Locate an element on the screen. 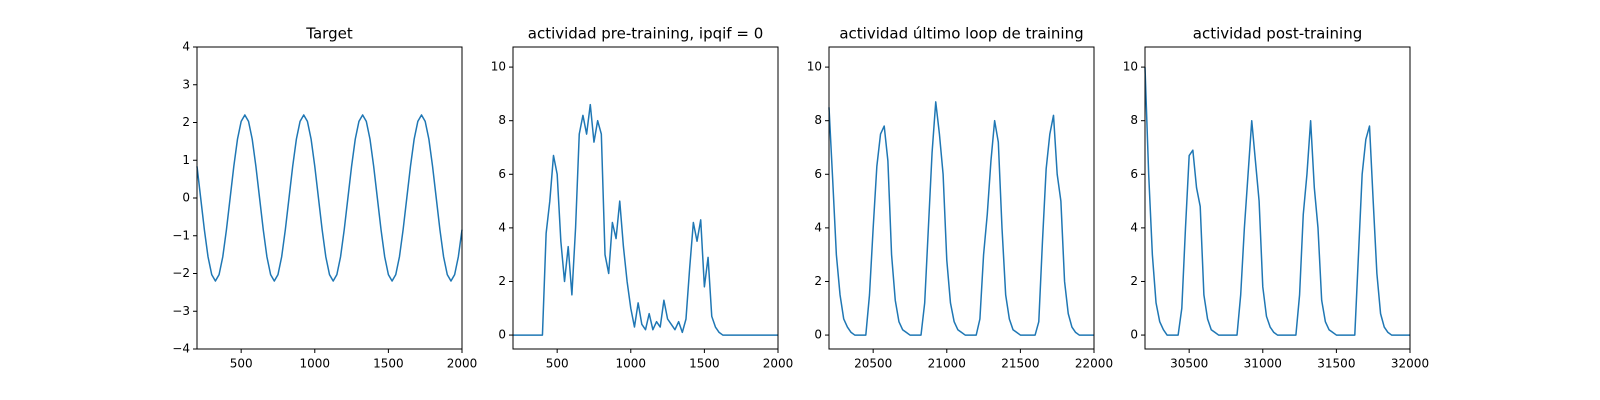 Image resolution: width=1600 pixels, height=400 pixels. y-tick-label: 3 is located at coordinates (186, 84).